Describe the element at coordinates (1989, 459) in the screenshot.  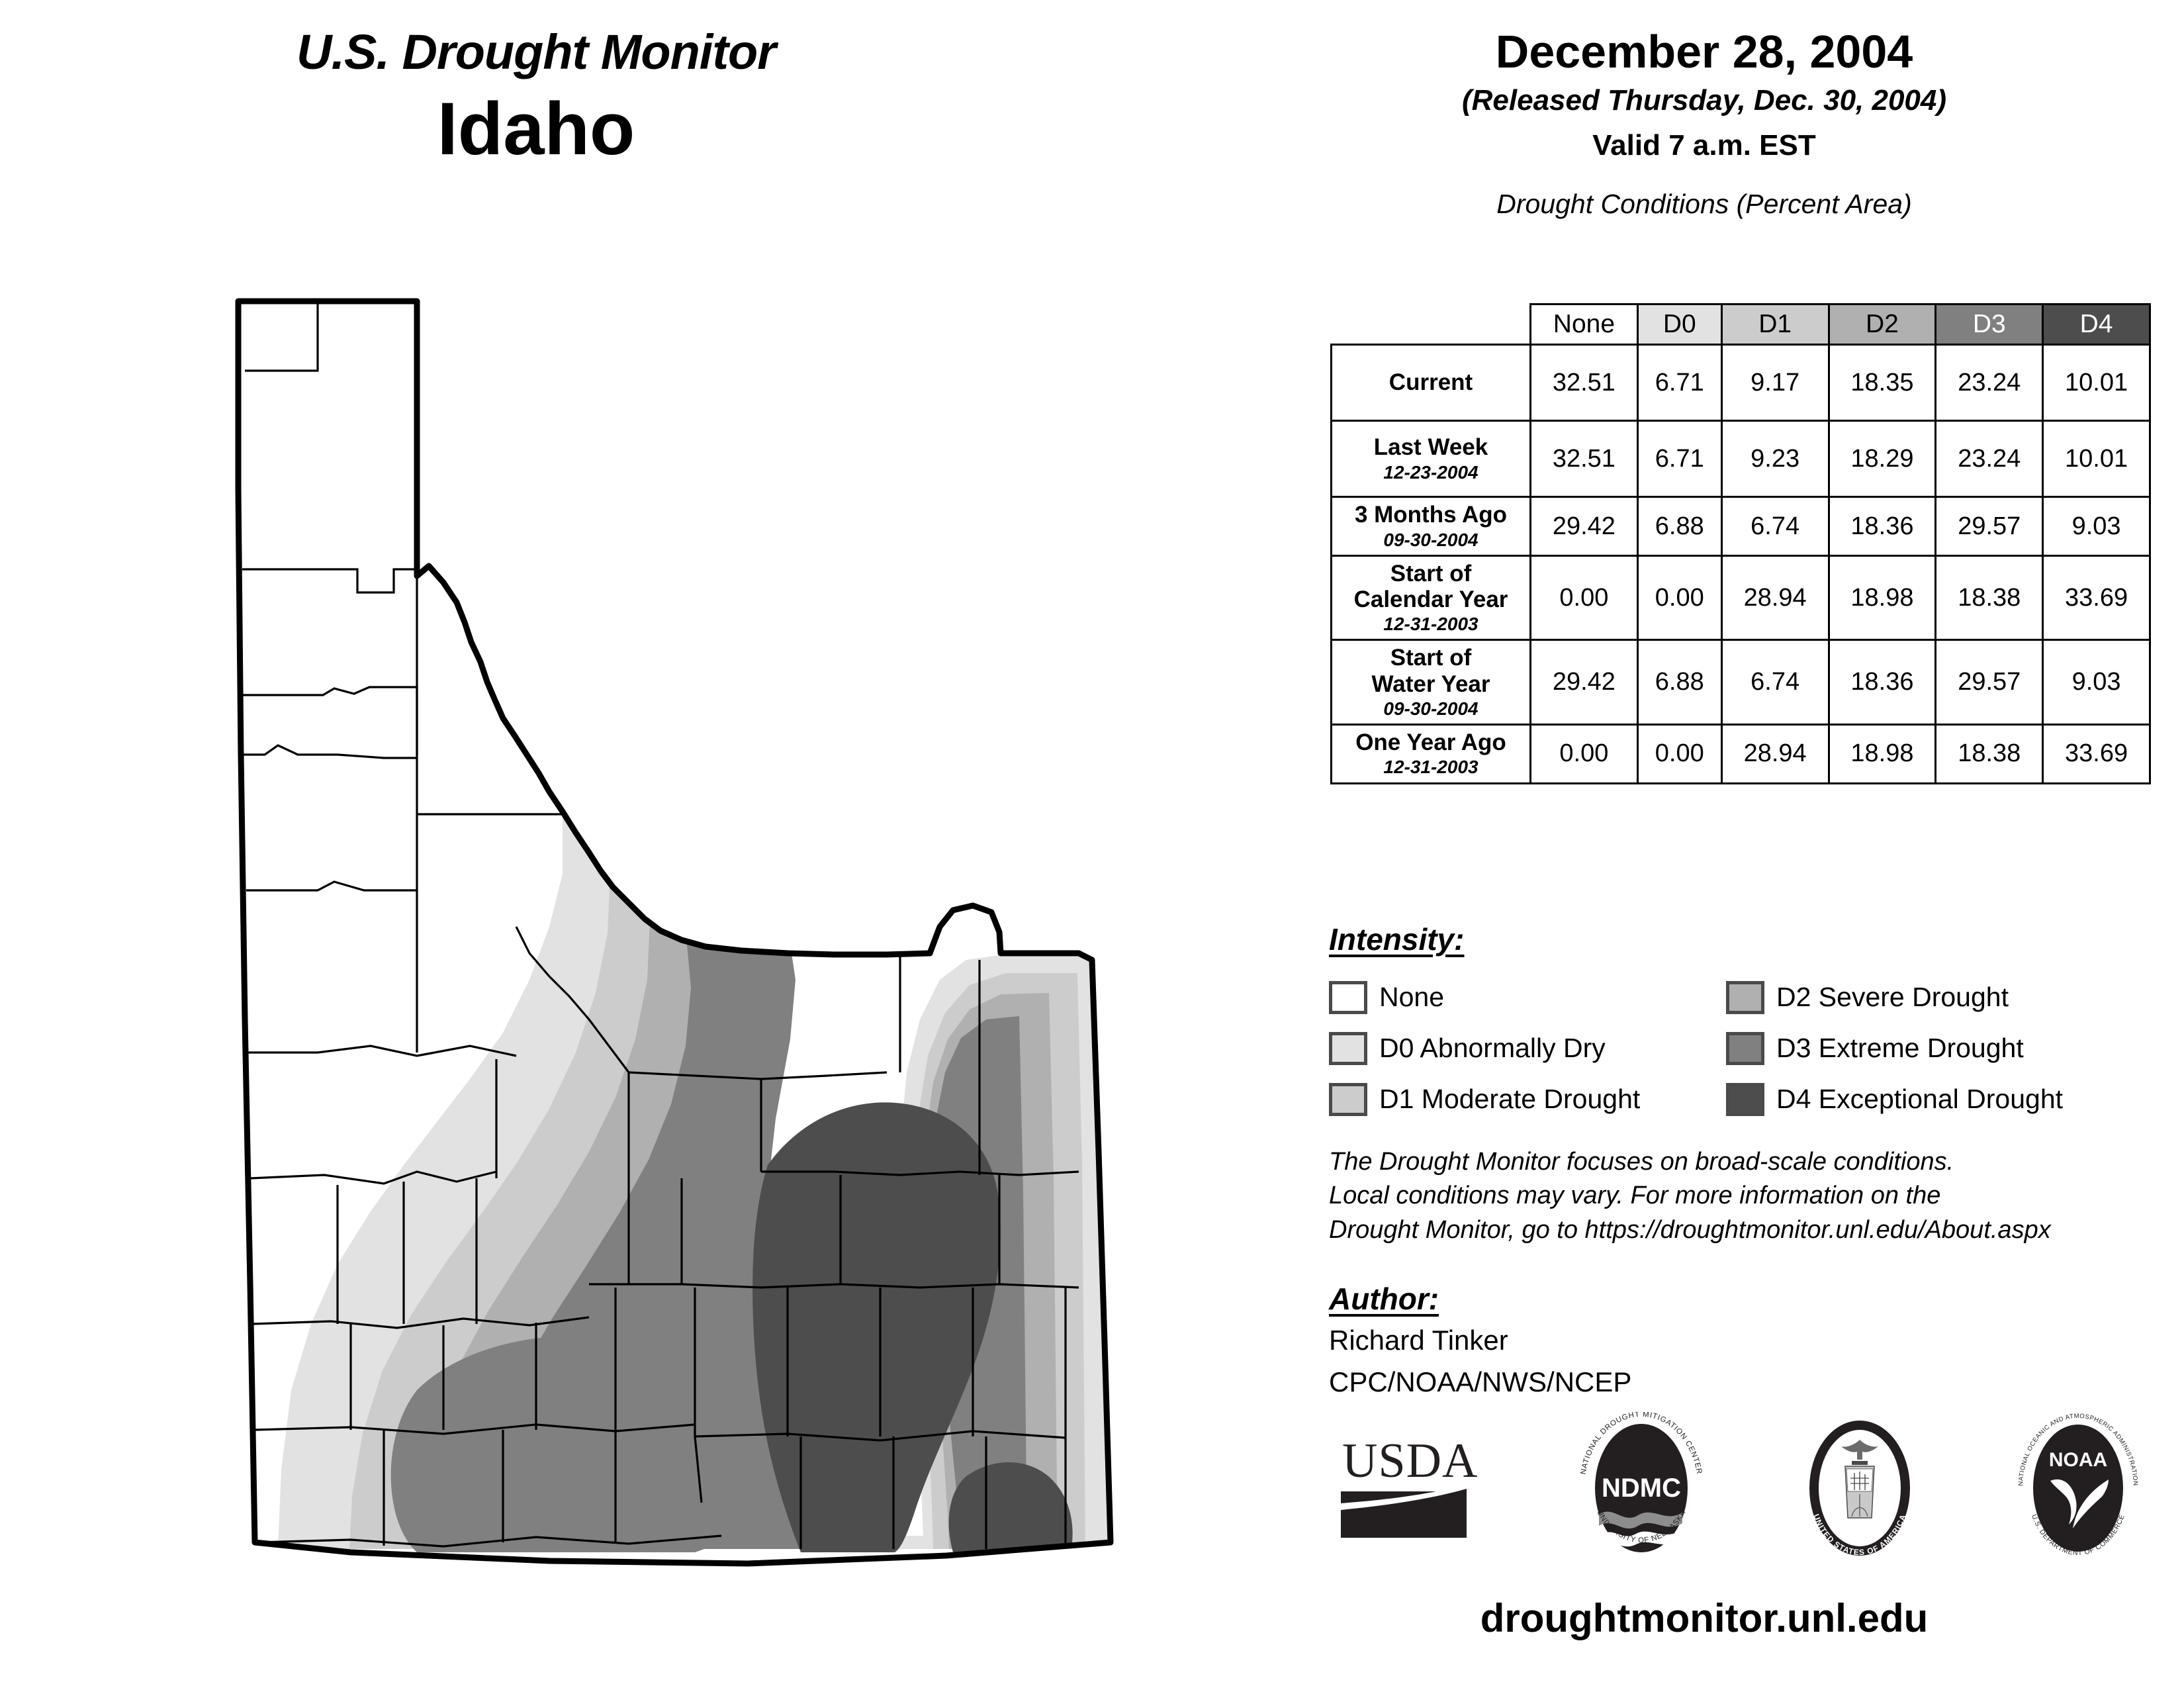
I see `cell-lastweek-d3: 23.24` at that location.